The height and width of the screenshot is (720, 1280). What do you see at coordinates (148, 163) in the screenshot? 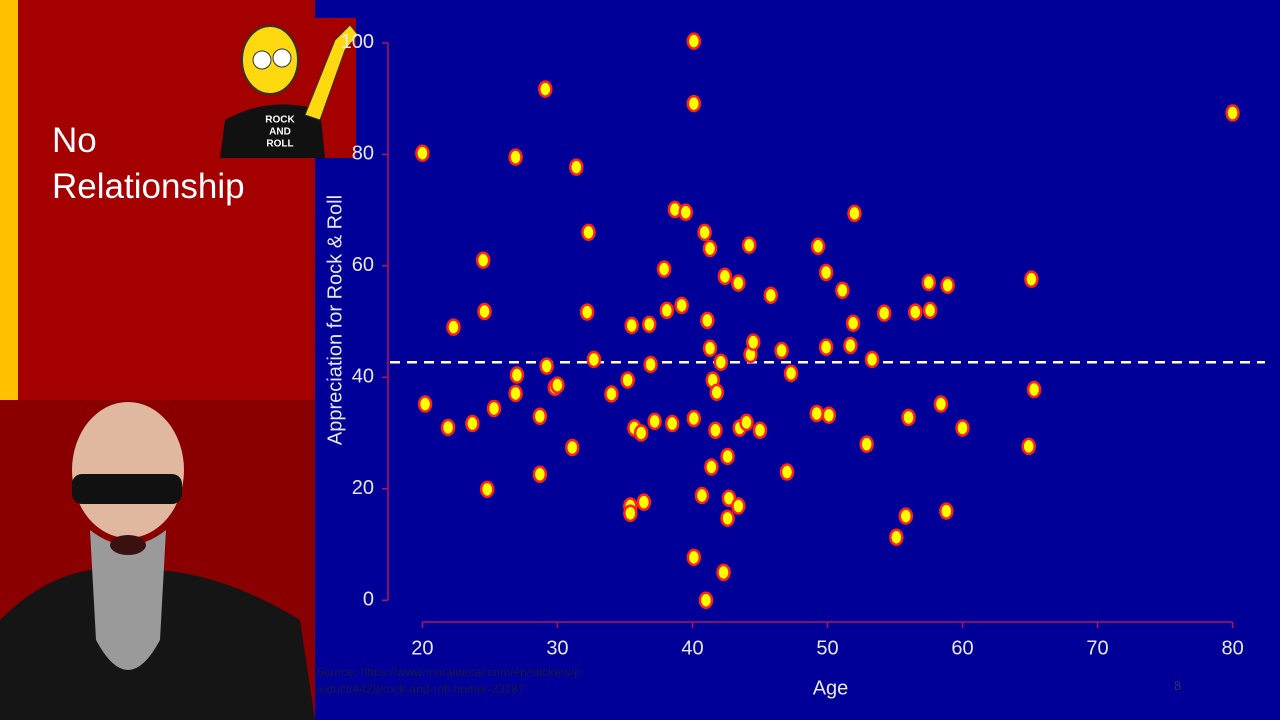
I see `slide-title: No Relationship` at bounding box center [148, 163].